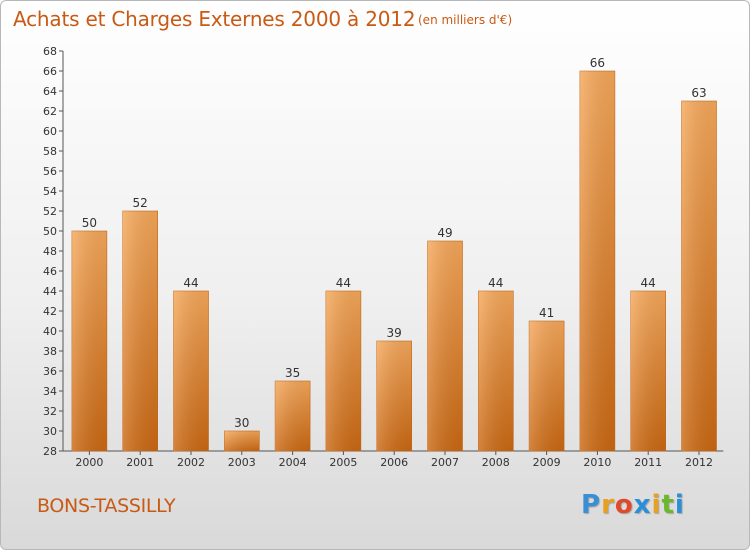 This screenshot has height=550, width=750. Describe the element at coordinates (140, 203) in the screenshot. I see `bar-value-label: 52` at that location.